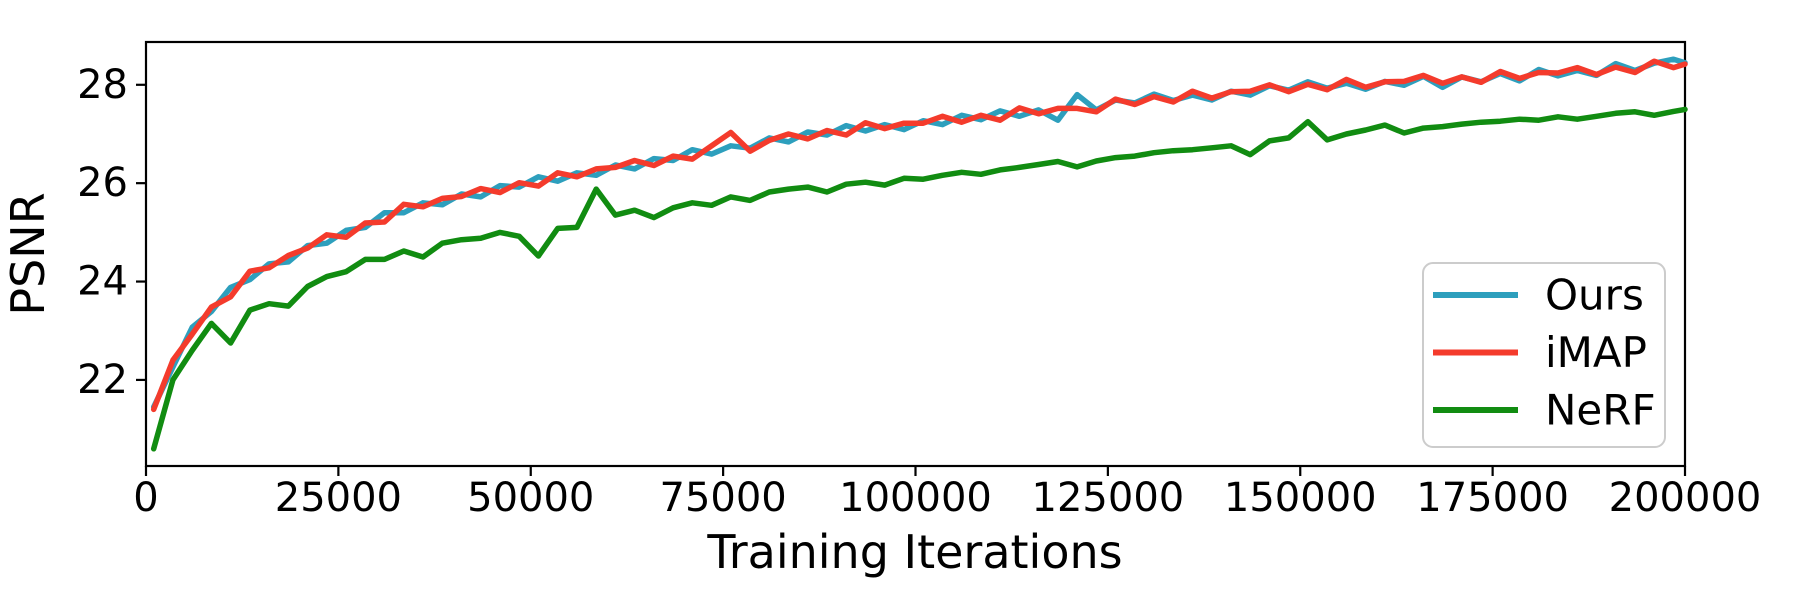  What do you see at coordinates (1685, 498) in the screenshot?
I see `x-tick-label: 200000` at bounding box center [1685, 498].